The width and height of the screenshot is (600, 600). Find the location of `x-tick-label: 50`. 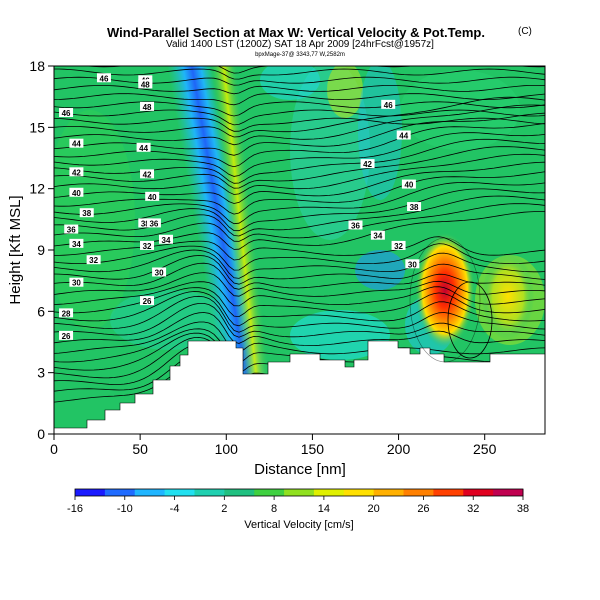

x-tick-label: 50 is located at coordinates (140, 449).